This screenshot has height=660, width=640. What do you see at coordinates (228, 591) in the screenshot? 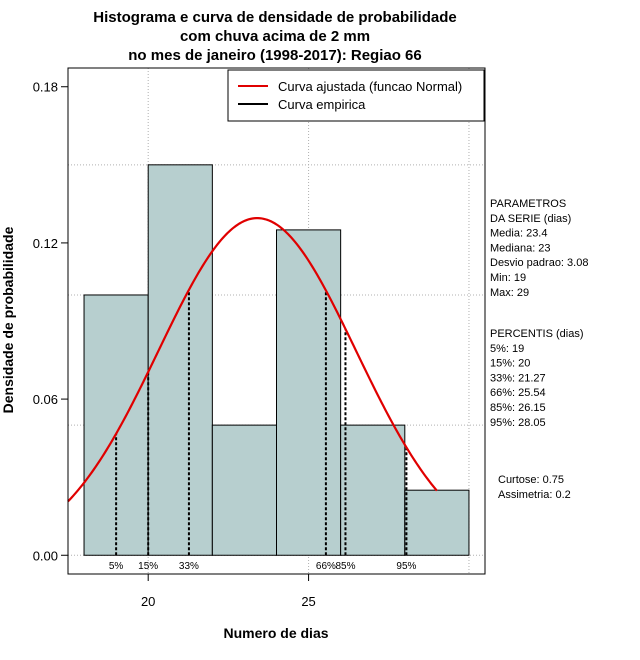
I see `x-axis: 20 25` at bounding box center [228, 591].